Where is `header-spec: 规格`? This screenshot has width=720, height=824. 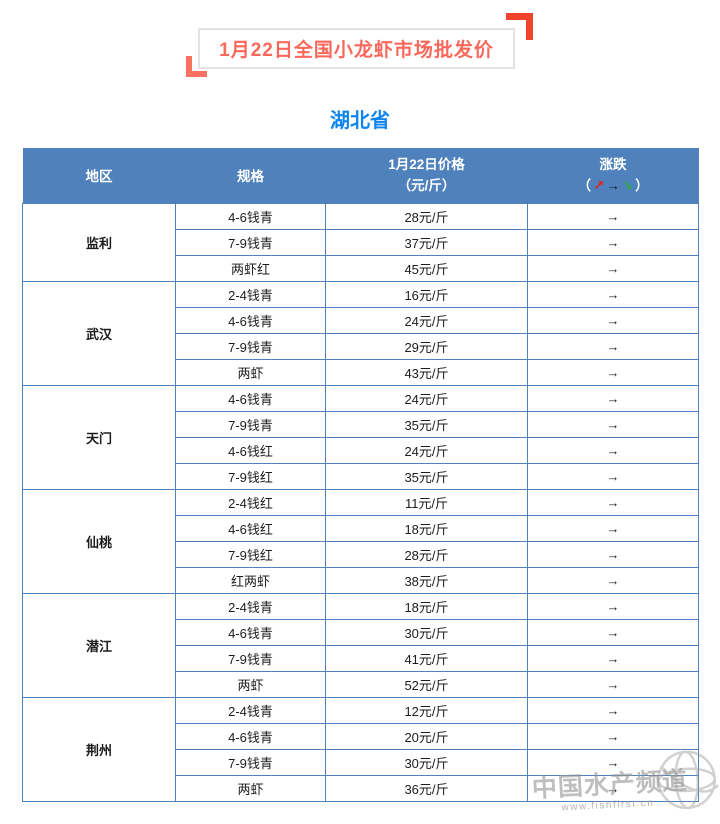 header-spec: 规格 is located at coordinates (250, 175).